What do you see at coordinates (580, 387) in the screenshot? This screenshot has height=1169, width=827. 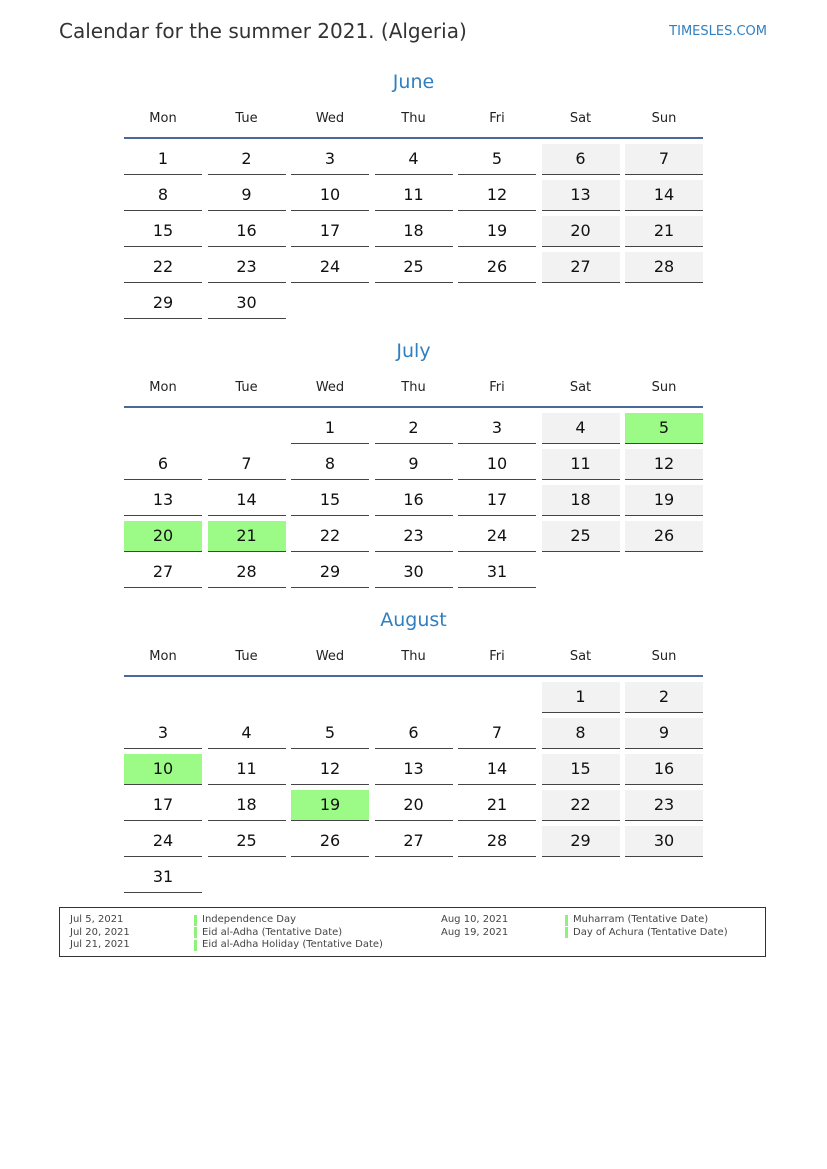 I see `weekday-header: Sat` at bounding box center [580, 387].